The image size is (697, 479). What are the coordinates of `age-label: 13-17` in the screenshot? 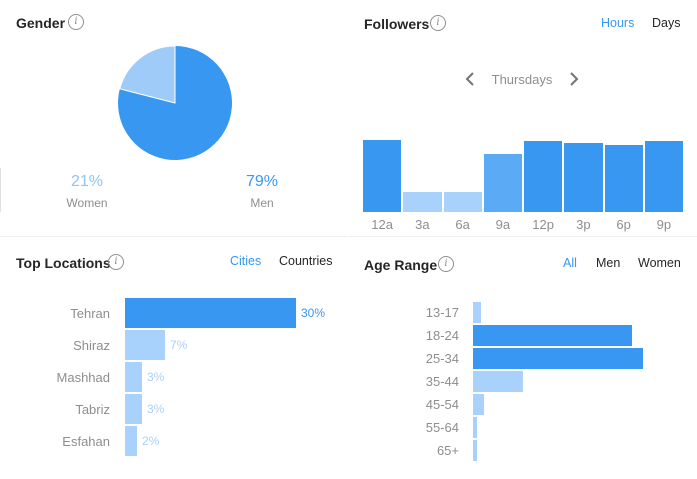 It's located at (442, 312).